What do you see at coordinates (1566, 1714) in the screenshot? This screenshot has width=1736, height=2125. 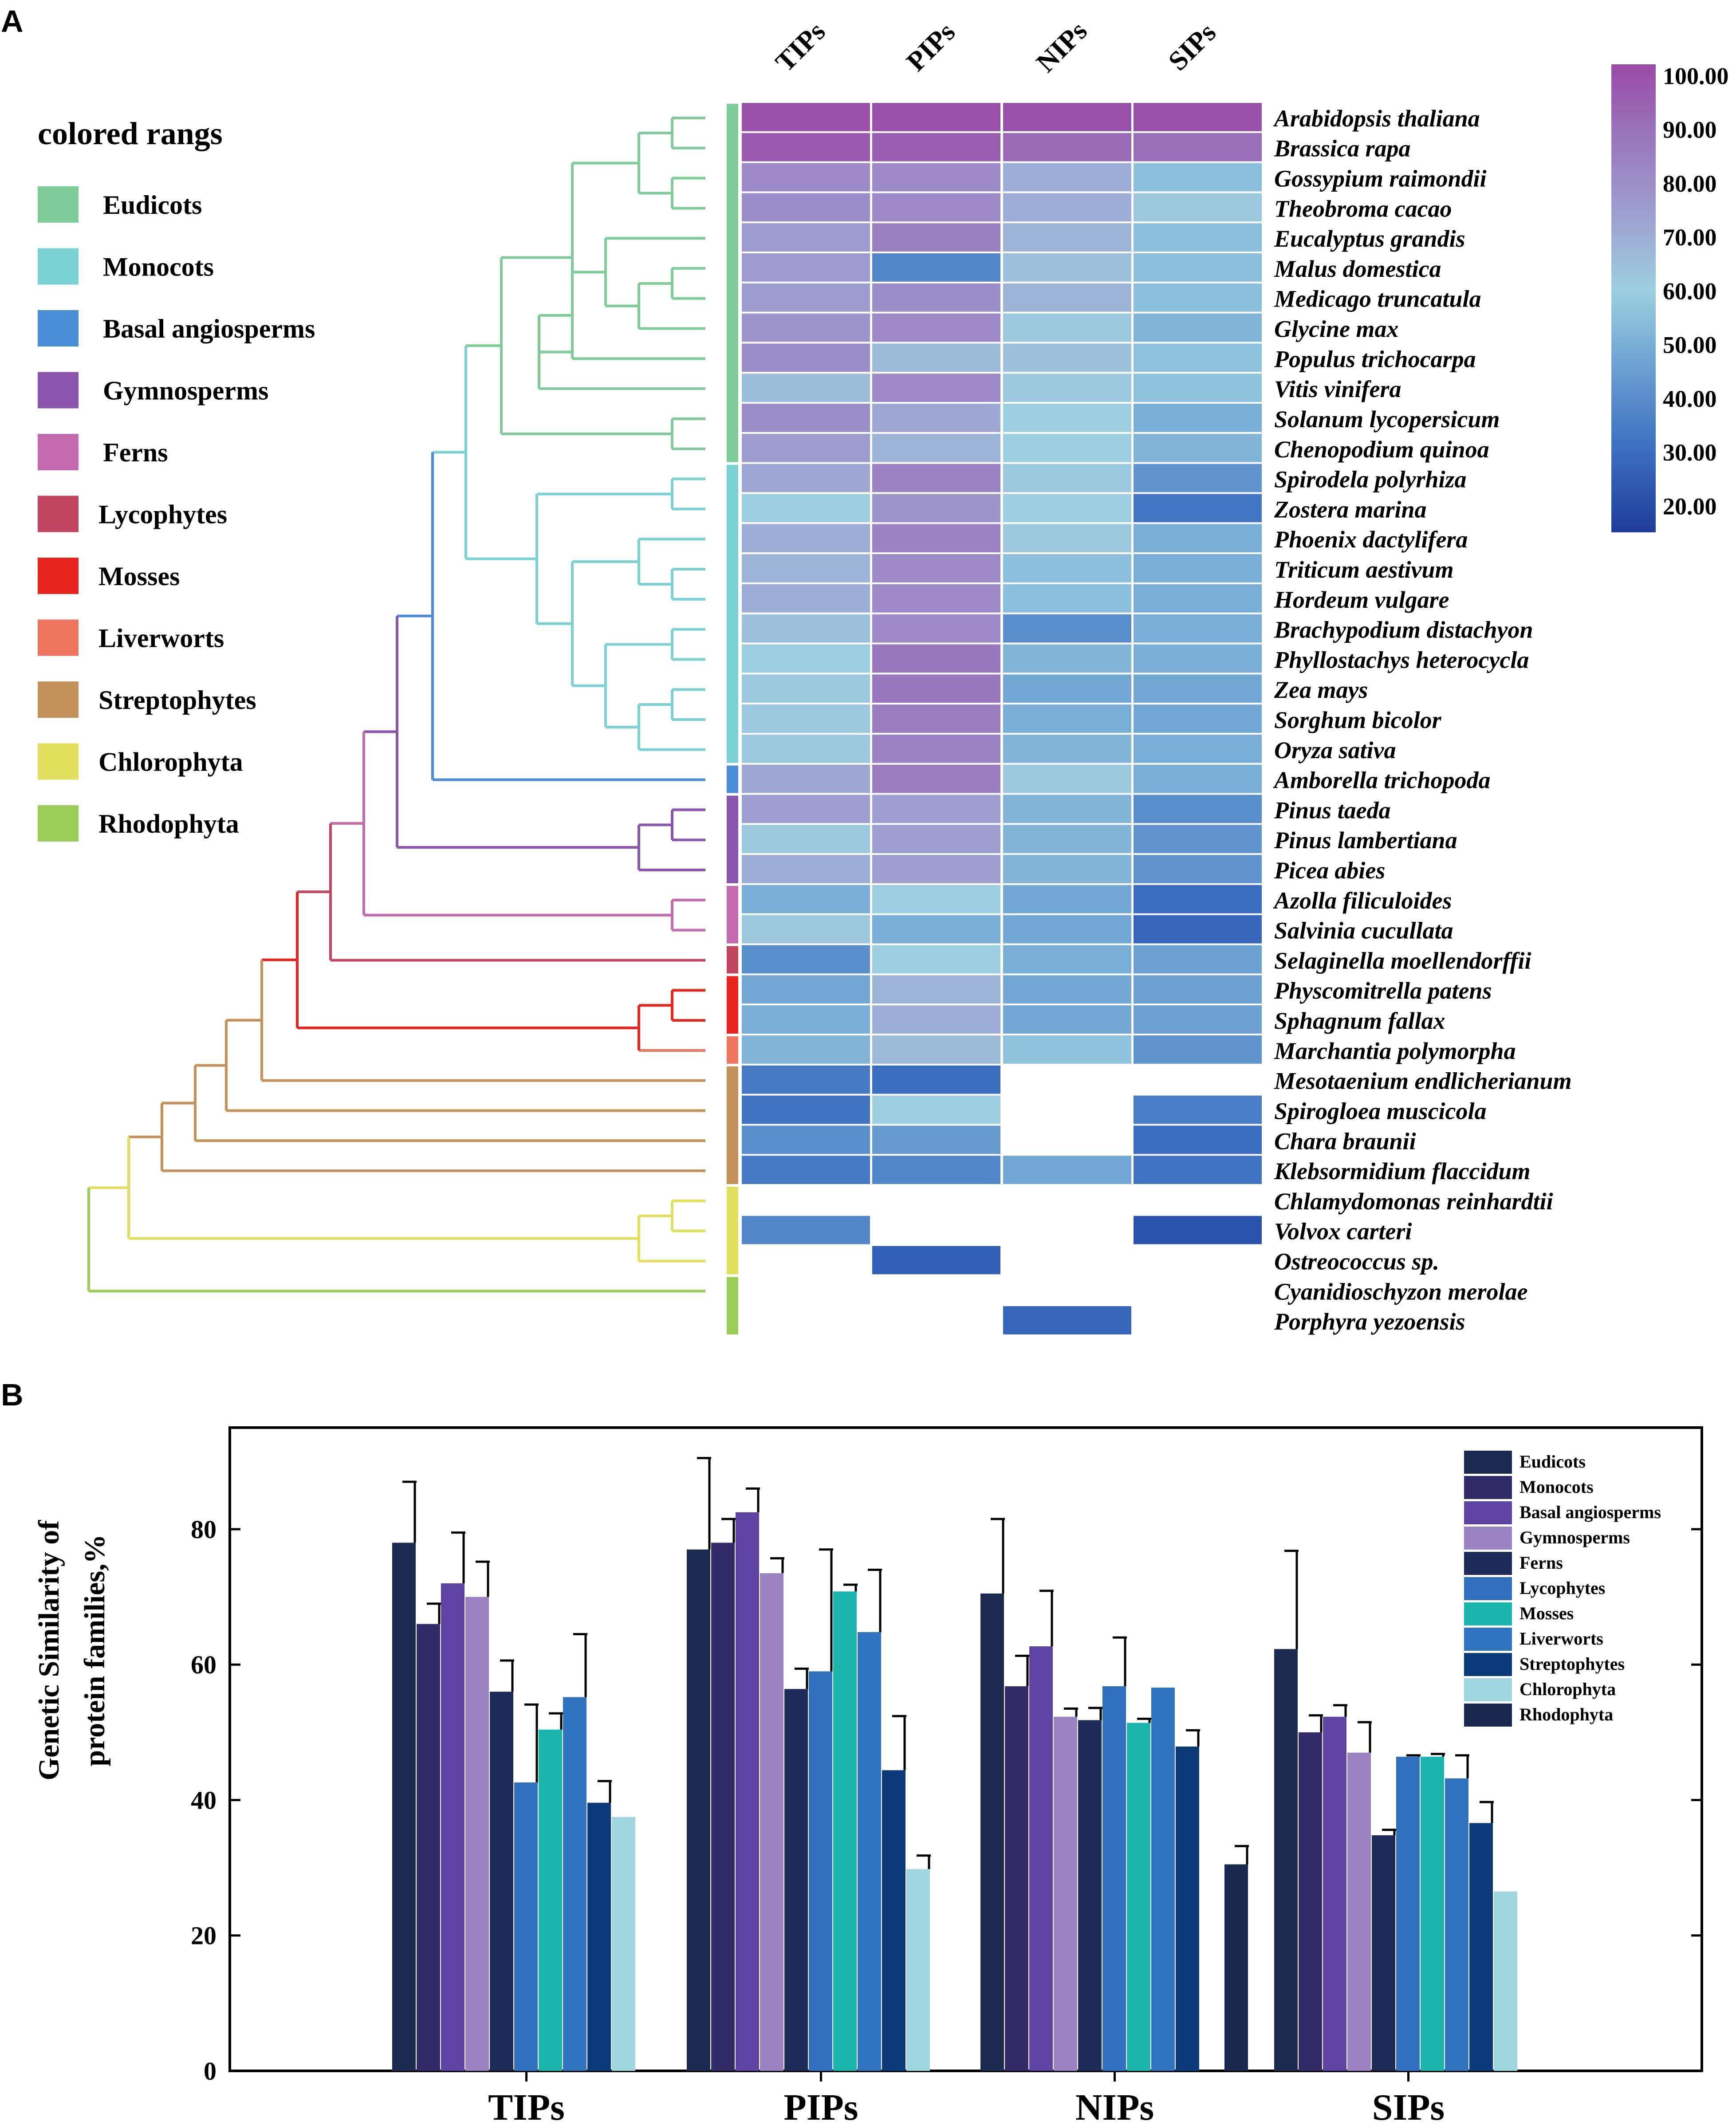 I see `bar-legend-label: Rhodophyta` at bounding box center [1566, 1714].